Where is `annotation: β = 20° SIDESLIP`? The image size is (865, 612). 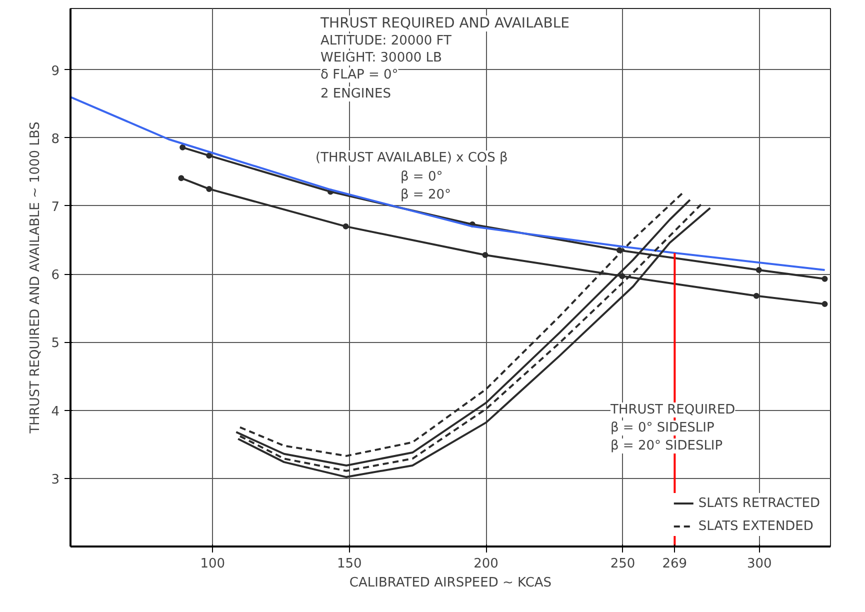
annotation: β = 20° SIDESLIP is located at coordinates (666, 446).